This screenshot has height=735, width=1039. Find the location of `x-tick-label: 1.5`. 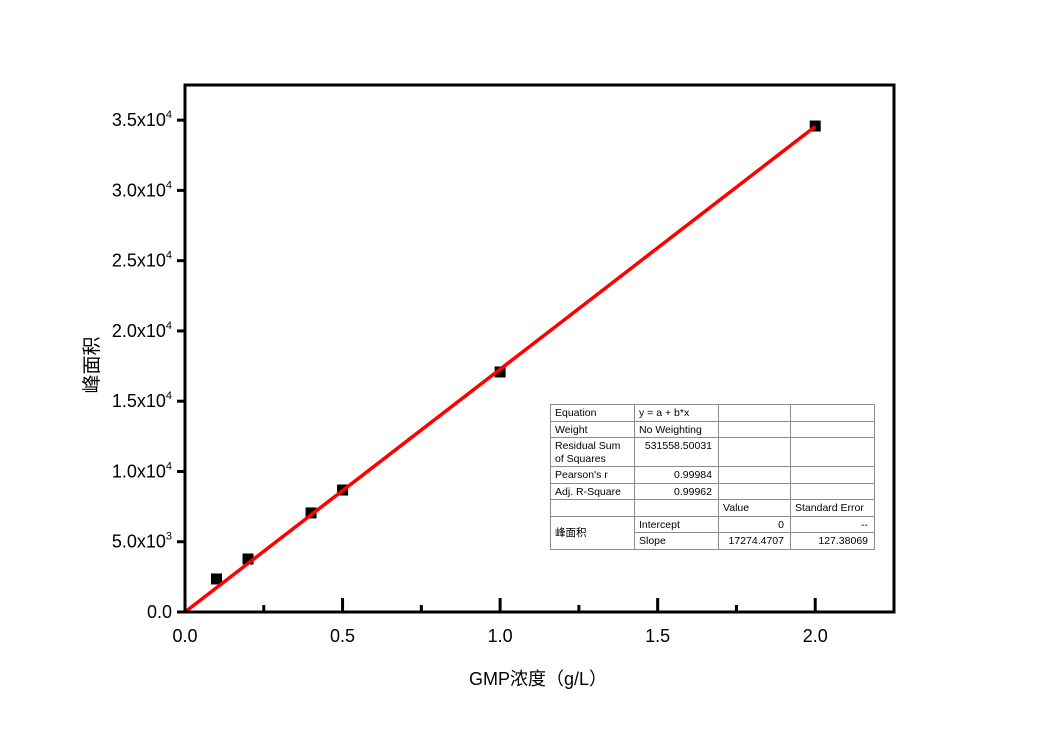

x-tick-label: 1.5 is located at coordinates (657, 636).